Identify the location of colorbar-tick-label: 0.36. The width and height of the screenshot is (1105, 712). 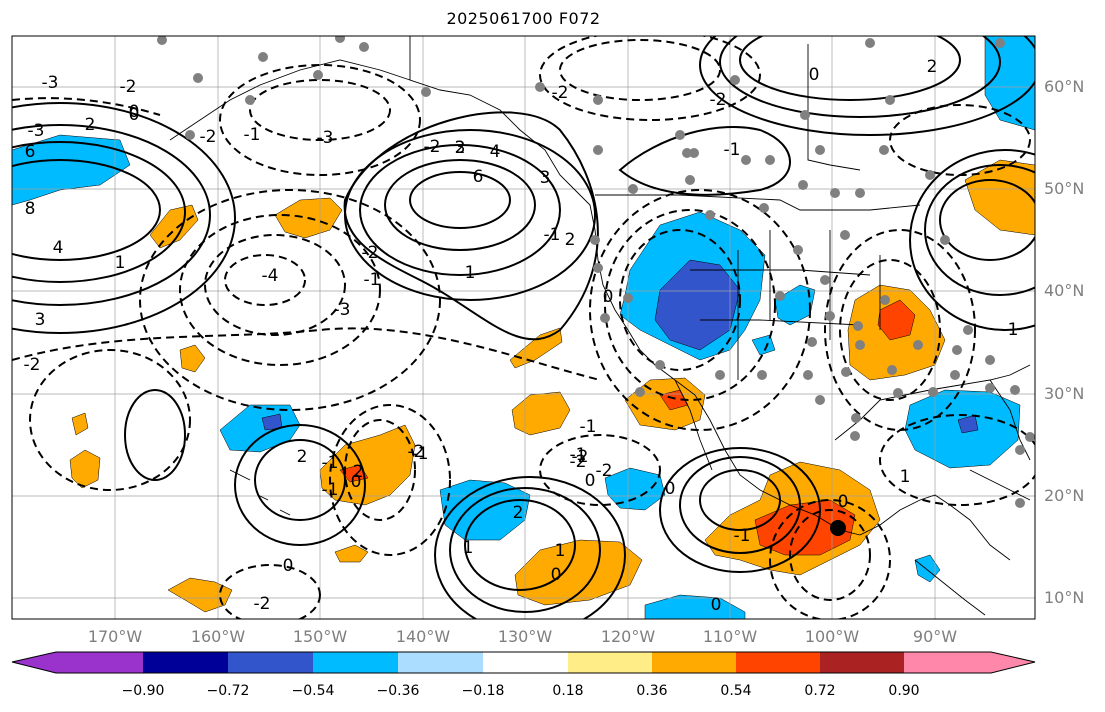
(652, 691).